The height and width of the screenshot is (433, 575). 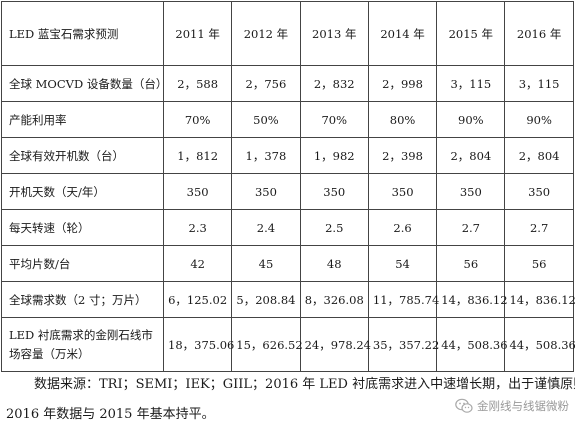 What do you see at coordinates (266, 119) in the screenshot?
I see `table-cell: 50%` at bounding box center [266, 119].